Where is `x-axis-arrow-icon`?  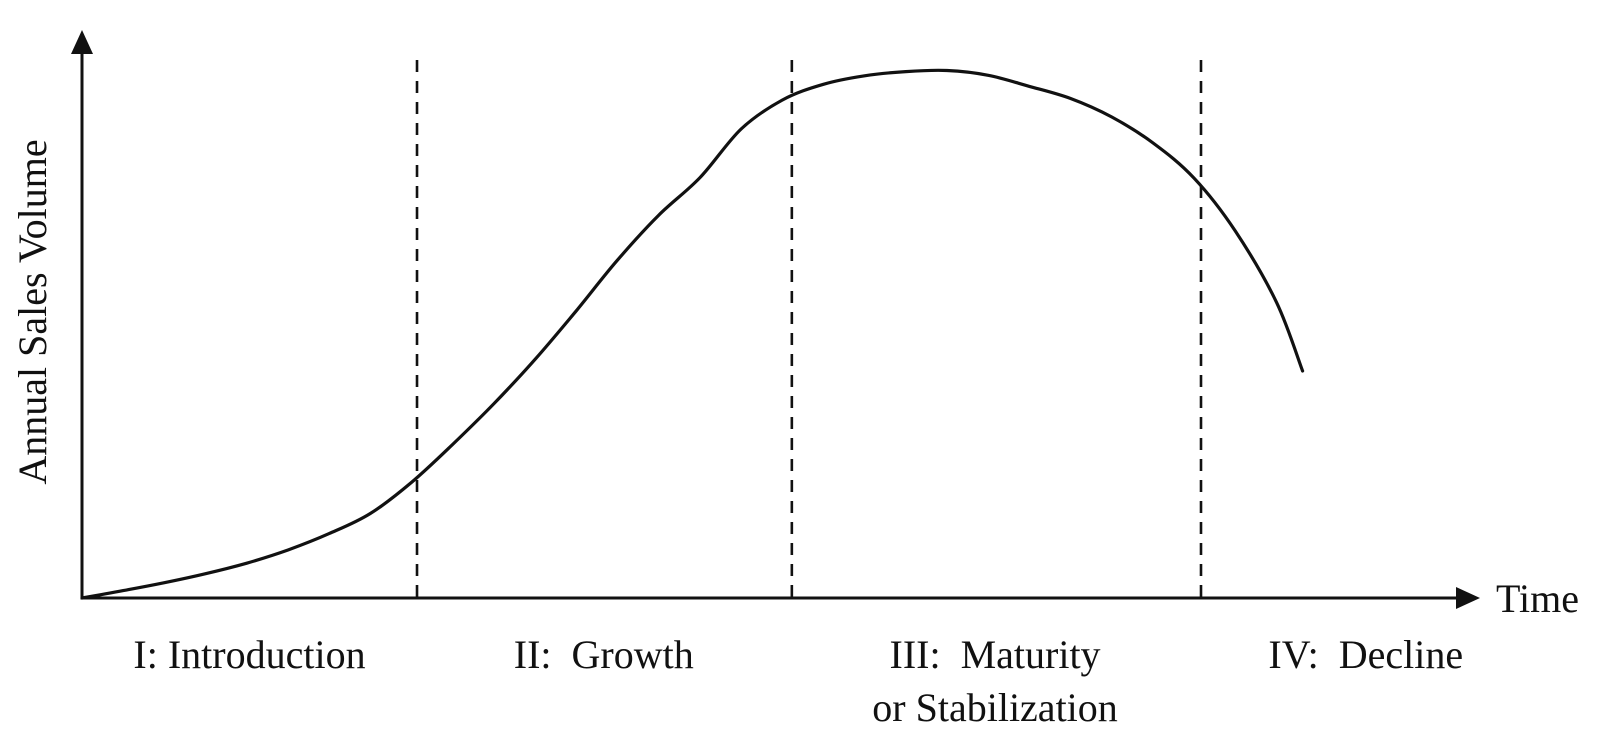
x-axis-arrow-icon is located at coordinates (1468, 598).